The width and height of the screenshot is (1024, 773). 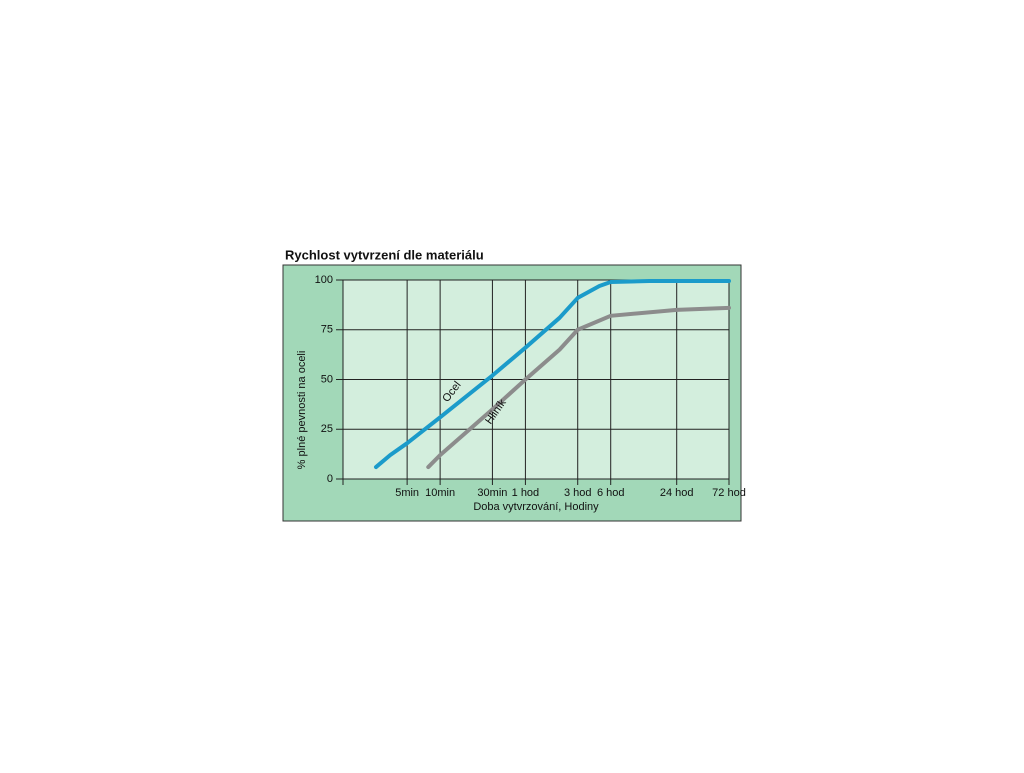 What do you see at coordinates (330, 479) in the screenshot?
I see `y-tick-label: 0` at bounding box center [330, 479].